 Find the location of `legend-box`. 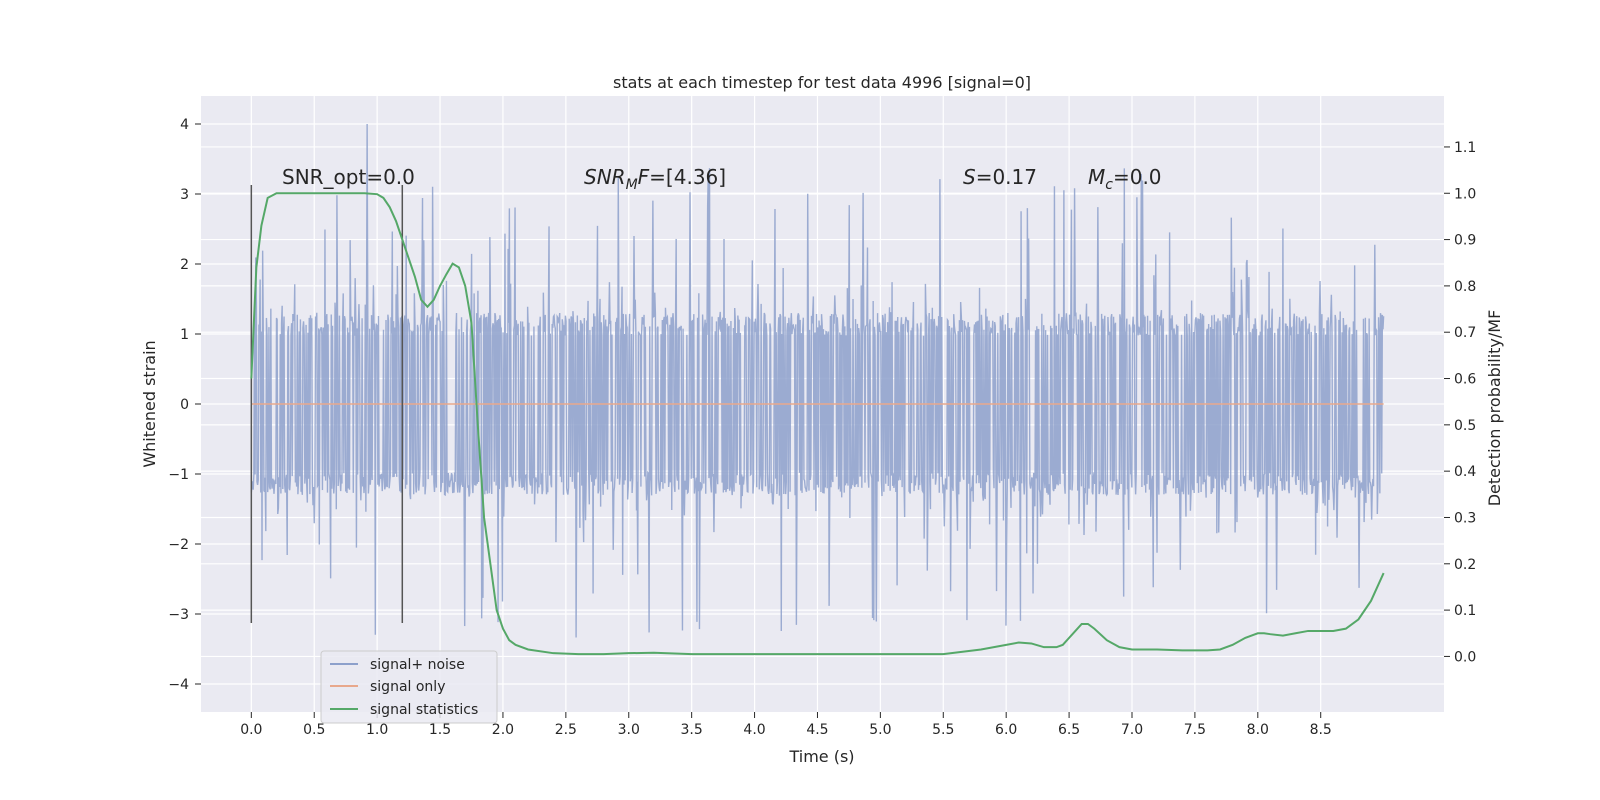

legend-box is located at coordinates (409, 687).